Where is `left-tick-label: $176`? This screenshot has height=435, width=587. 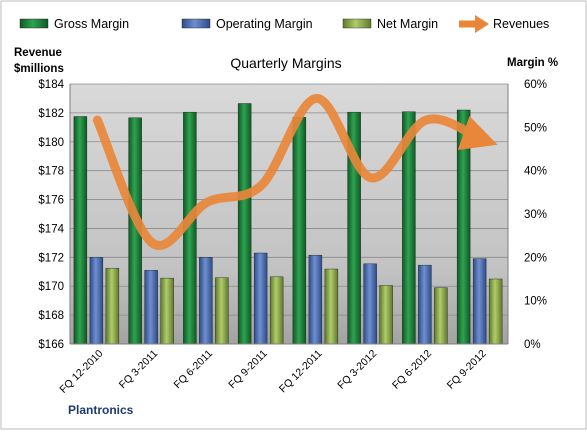 left-tick-label: $176 is located at coordinates (51, 201).